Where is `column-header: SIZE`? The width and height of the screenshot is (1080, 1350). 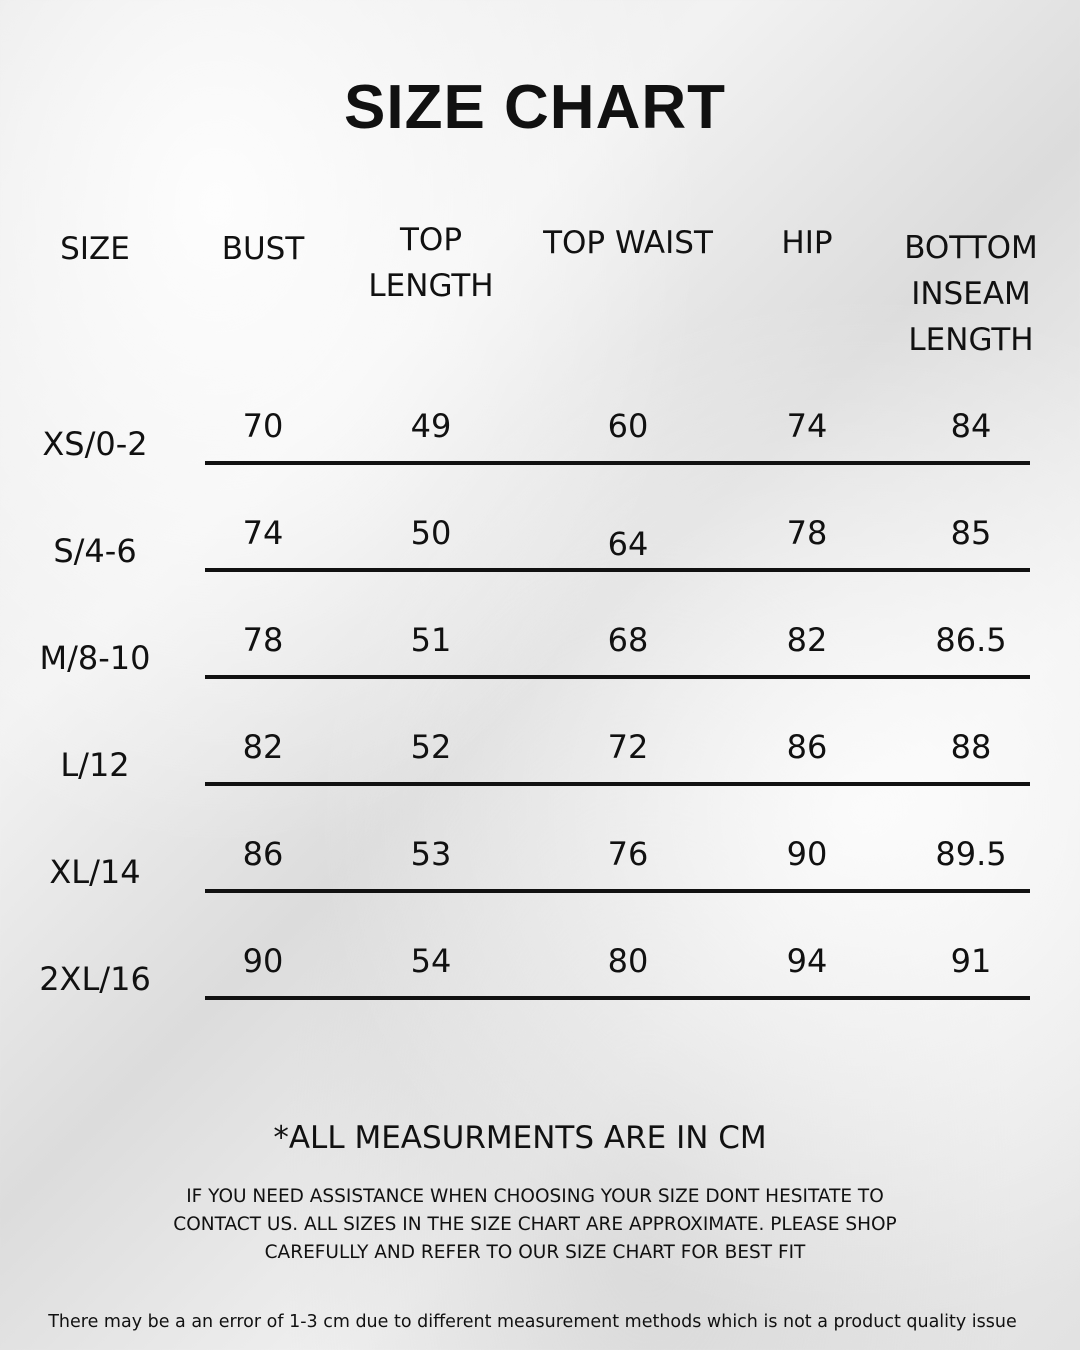 column-header: SIZE is located at coordinates (95, 249).